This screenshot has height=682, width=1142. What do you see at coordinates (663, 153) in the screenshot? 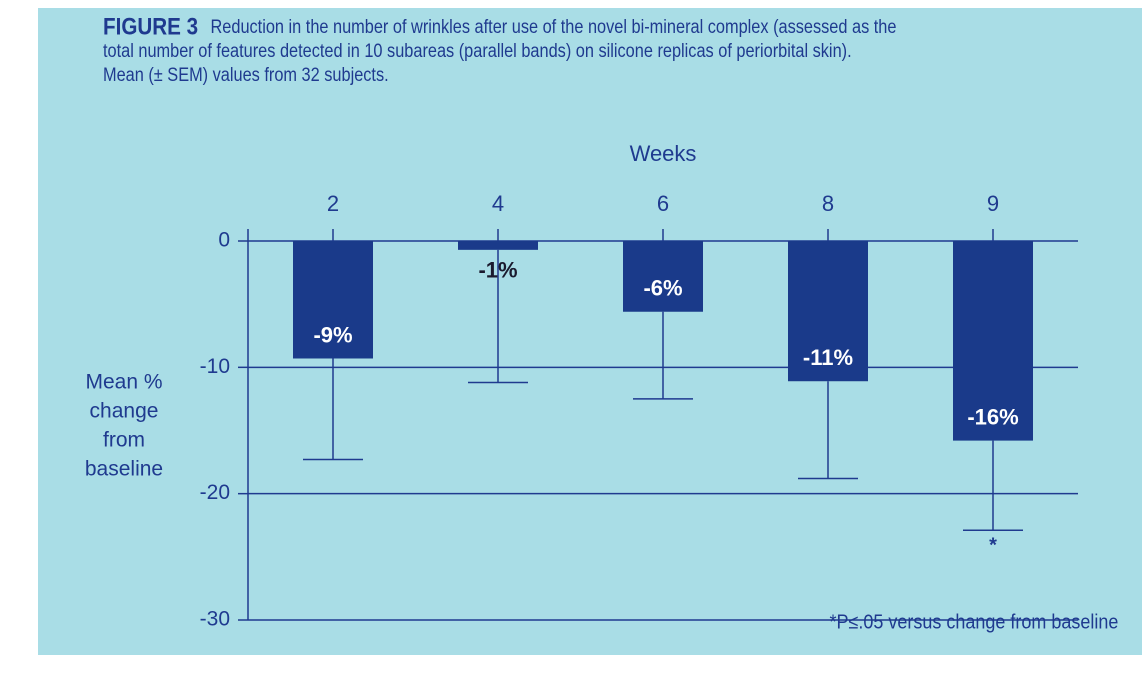
I see `x-axis-title: Weeks` at bounding box center [663, 153].